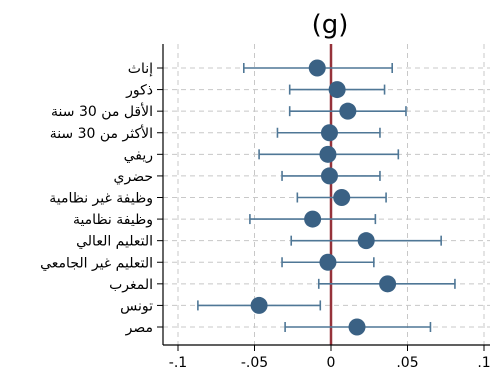  I want to click on category-label-11: تونس, so click(136, 306).